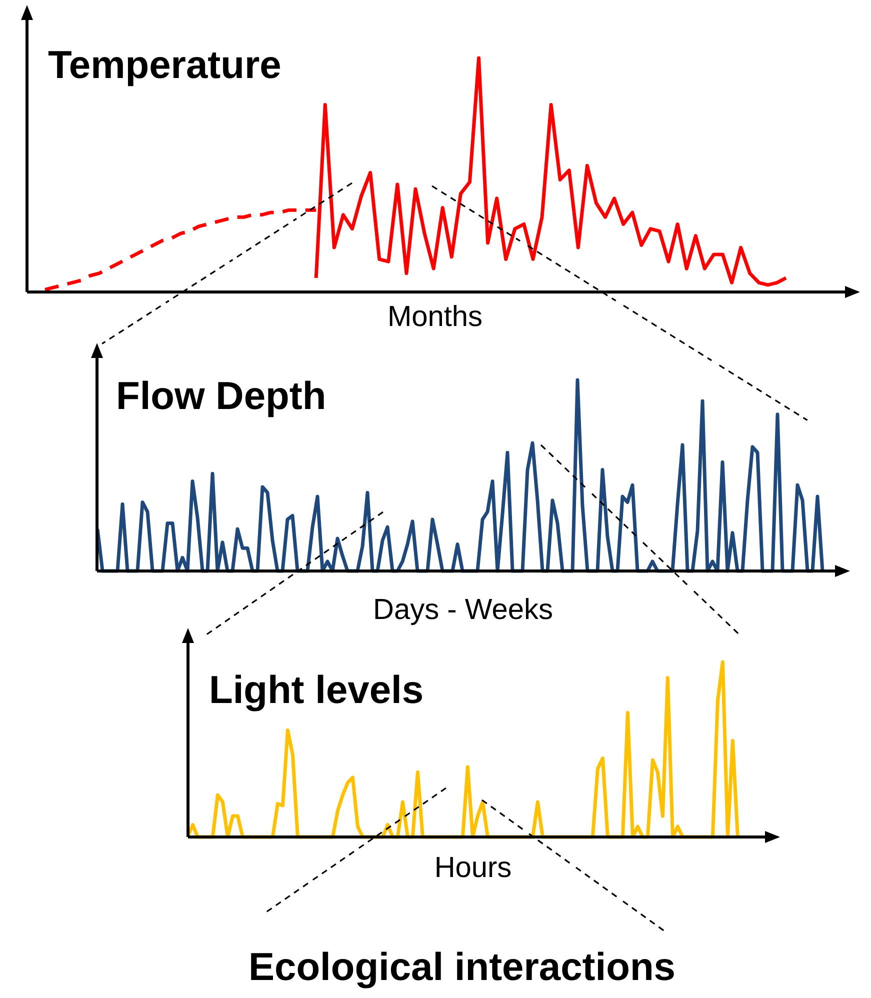  Describe the element at coordinates (473, 868) in the screenshot. I see `x-axis-title: Hours` at that location.